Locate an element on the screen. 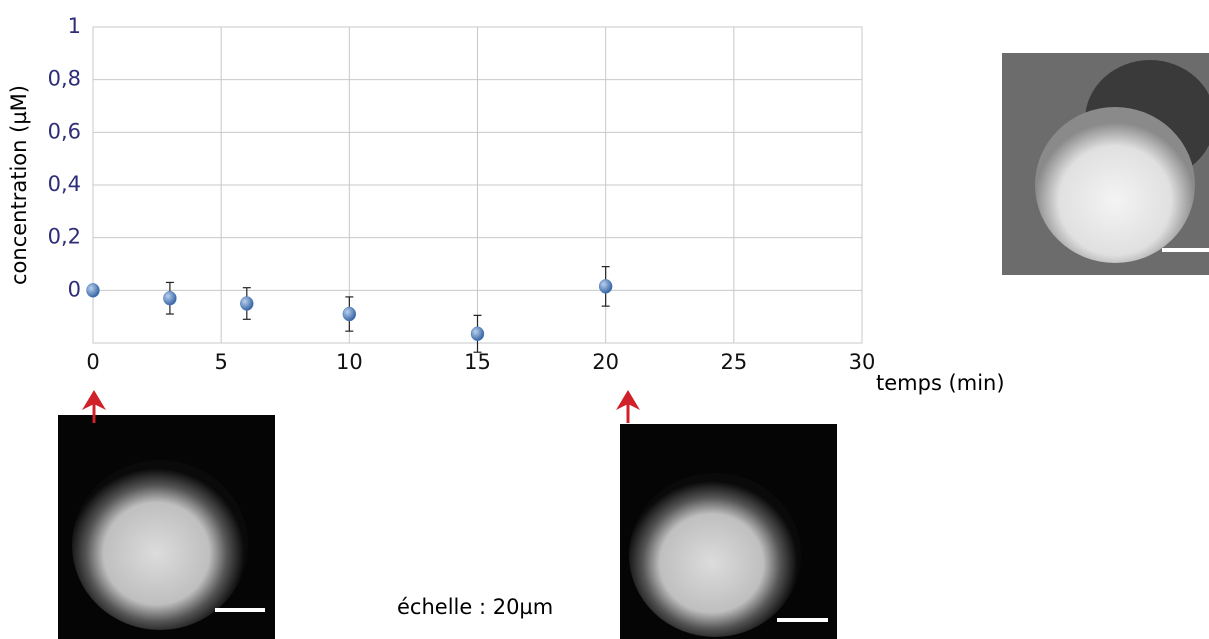  y-tick-label: 0,6 is located at coordinates (64, 131).